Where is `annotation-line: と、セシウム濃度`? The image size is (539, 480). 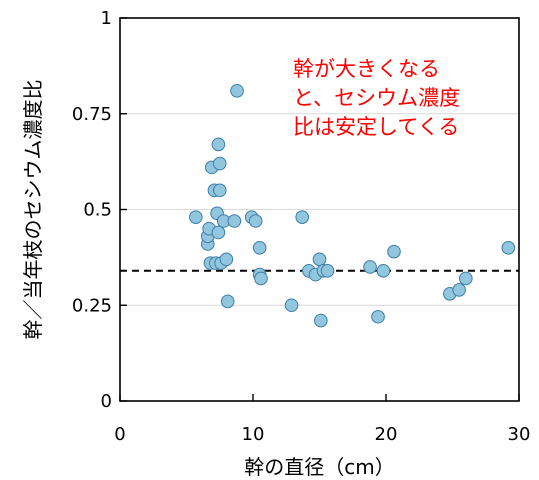
annotation-line: と、セシウム濃度 is located at coordinates (376, 98).